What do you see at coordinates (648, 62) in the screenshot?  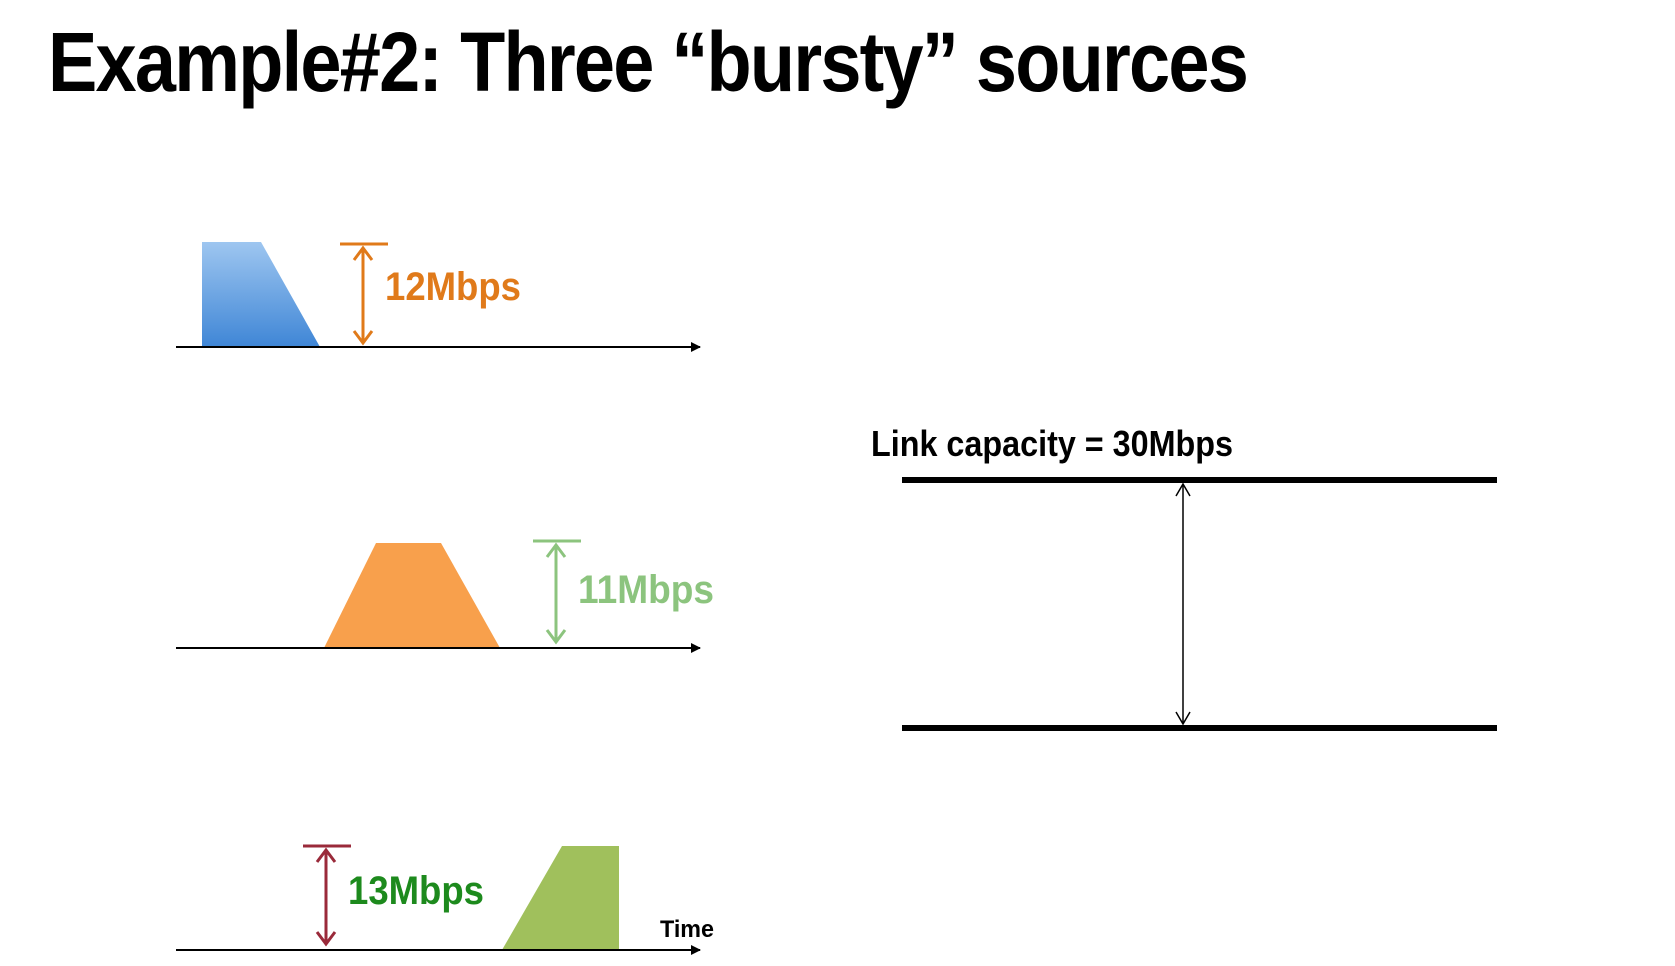 I see `slide-title: Example#2: Three “bursty” sources` at bounding box center [648, 62].